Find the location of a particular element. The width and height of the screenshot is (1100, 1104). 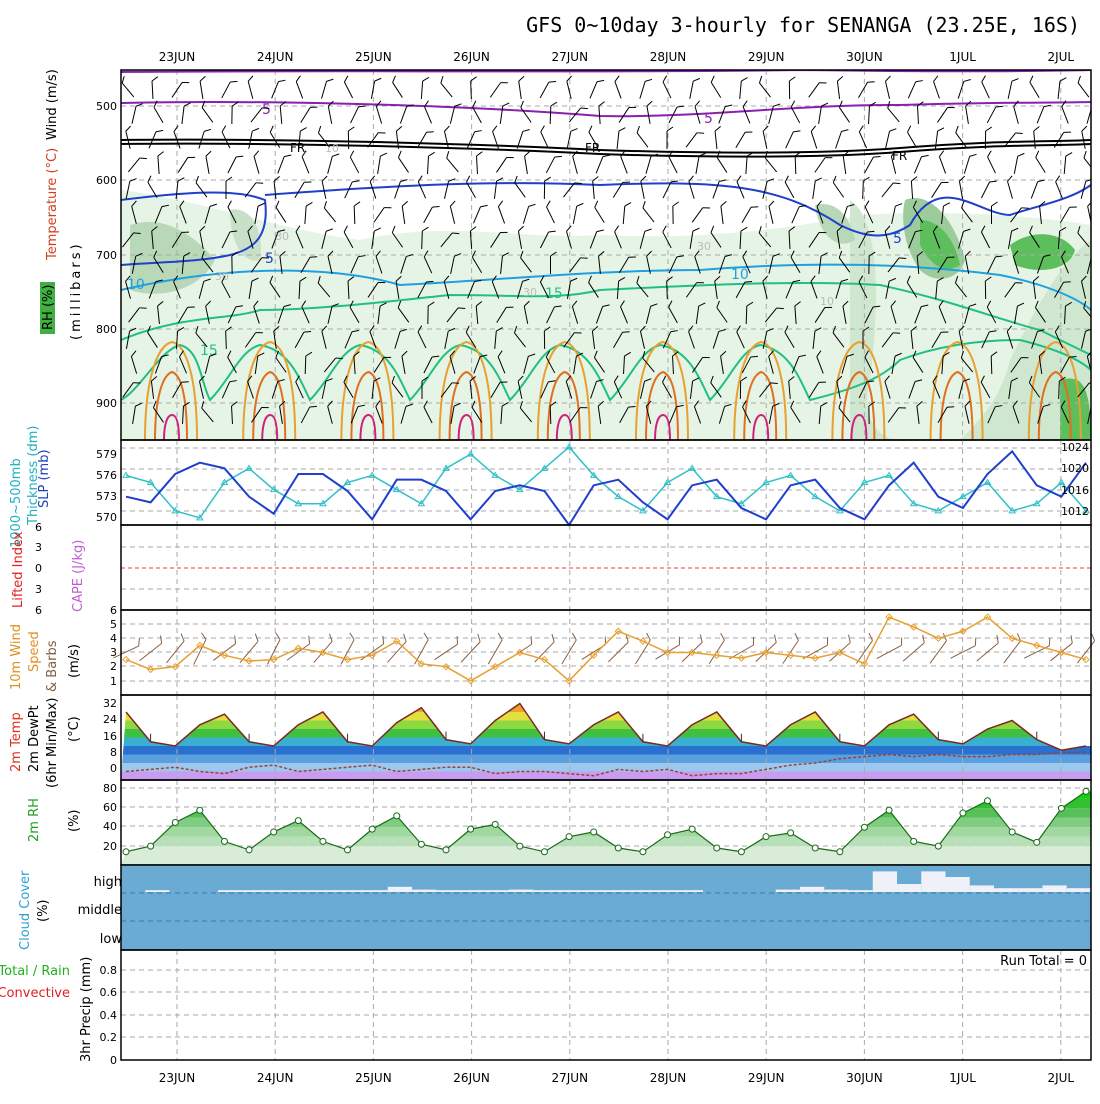

svg-text: 30 is located at coordinates (530, 292).